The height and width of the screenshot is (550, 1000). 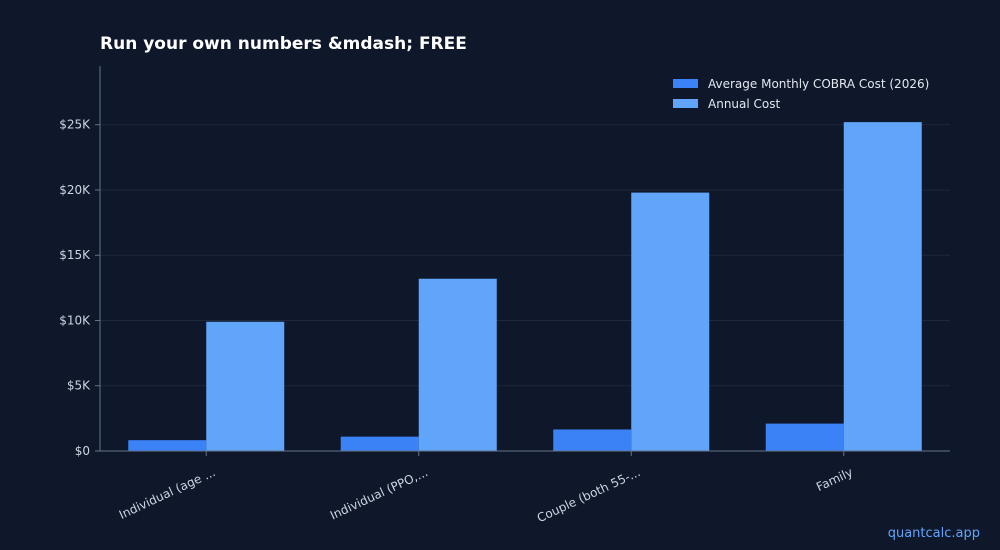 I want to click on chart-title: Run your own numbers &mdash; FREE, so click(x=283, y=44).